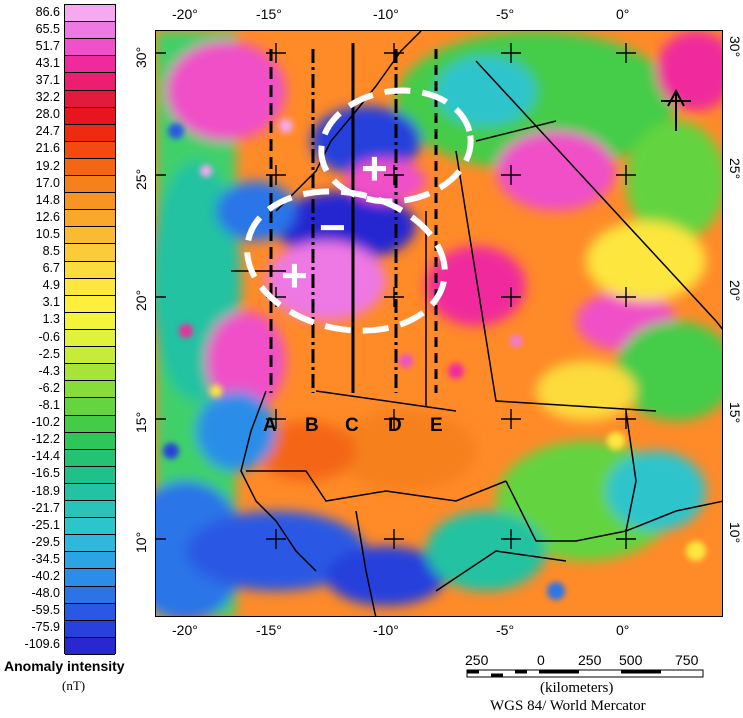  Describe the element at coordinates (386, 630) in the screenshot. I see `bottom-tick: -10°` at that location.